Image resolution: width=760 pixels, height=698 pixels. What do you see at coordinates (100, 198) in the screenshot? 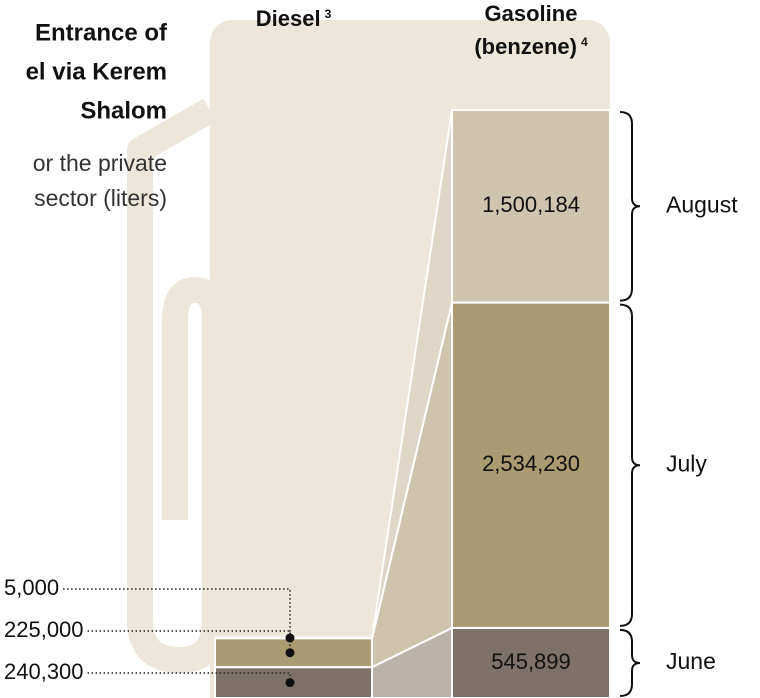
I see `subtitle-line: sector (liters)` at bounding box center [100, 198].